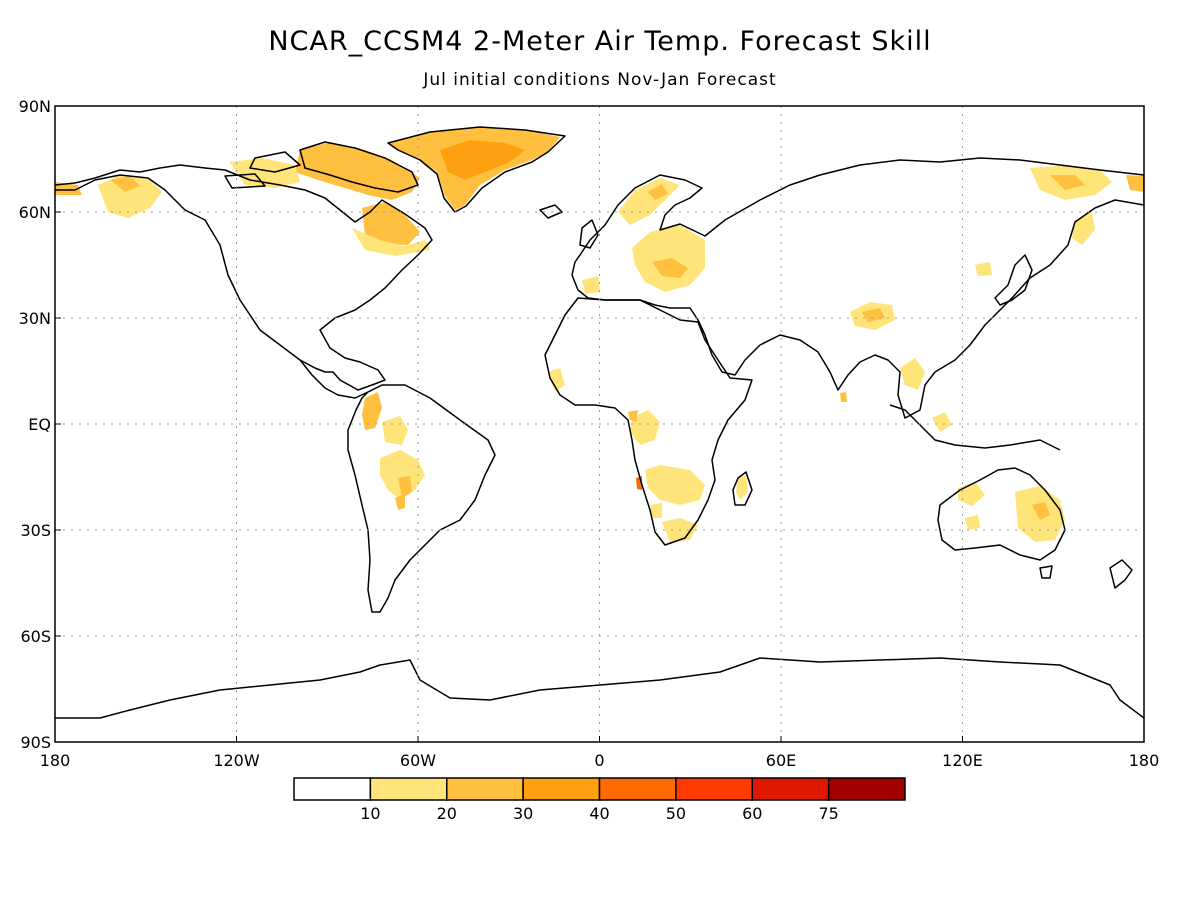 The image size is (1200, 900). What do you see at coordinates (1046, 572) in the screenshot?
I see `coastline-tasmania` at bounding box center [1046, 572].